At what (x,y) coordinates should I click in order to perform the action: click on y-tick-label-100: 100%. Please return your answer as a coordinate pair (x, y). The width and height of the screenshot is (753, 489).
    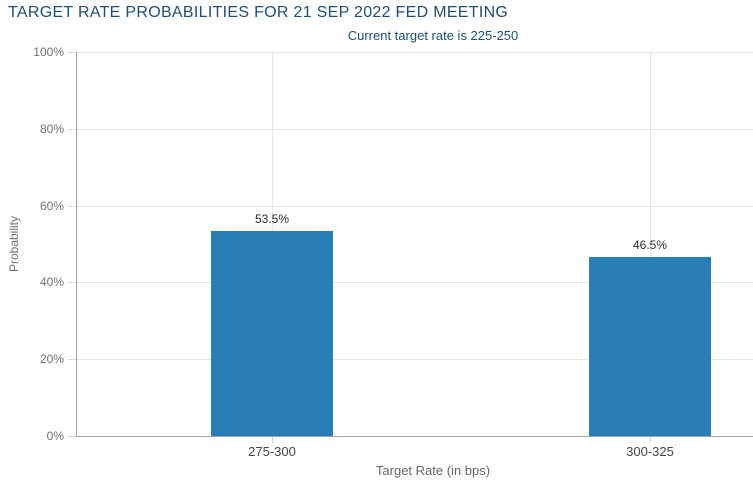
    Looking at the image, I should click on (48, 52).